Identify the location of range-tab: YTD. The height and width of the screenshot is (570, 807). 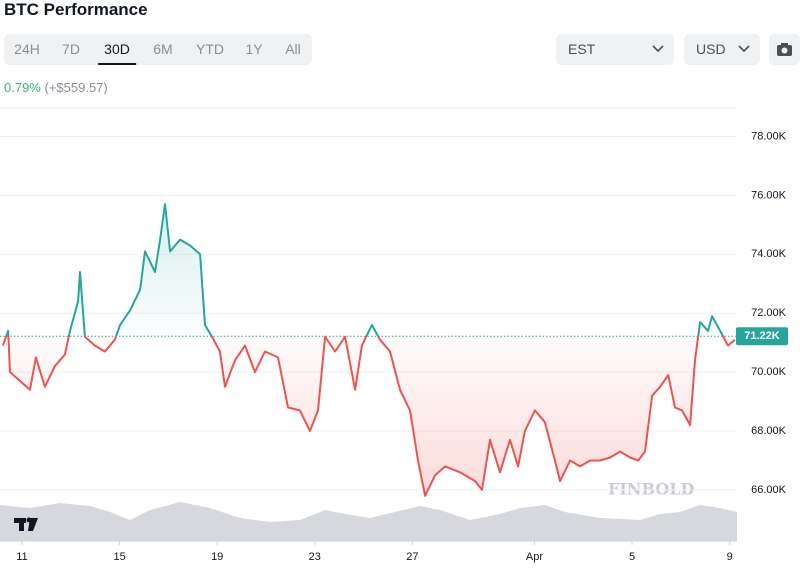
(210, 49).